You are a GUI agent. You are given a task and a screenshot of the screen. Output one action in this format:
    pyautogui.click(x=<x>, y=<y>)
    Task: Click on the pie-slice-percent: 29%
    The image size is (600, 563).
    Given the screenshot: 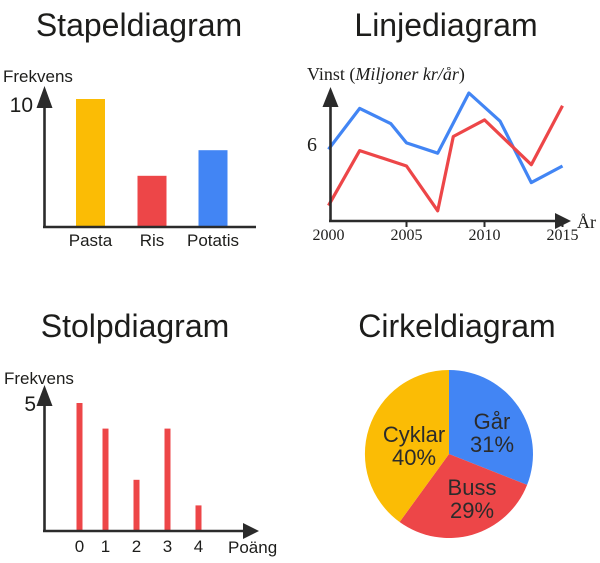 What is the action you would take?
    pyautogui.click(x=472, y=510)
    